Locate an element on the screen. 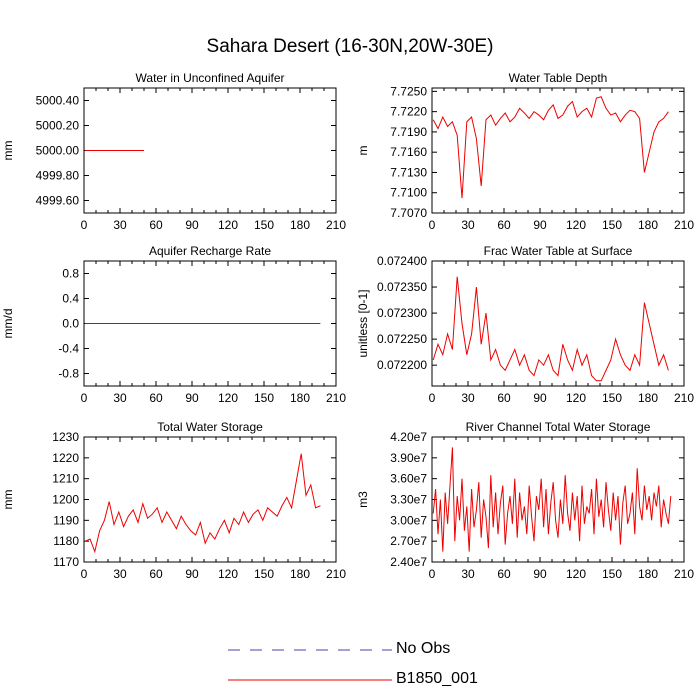  y-tick-label: 0.4 is located at coordinates (70, 299).